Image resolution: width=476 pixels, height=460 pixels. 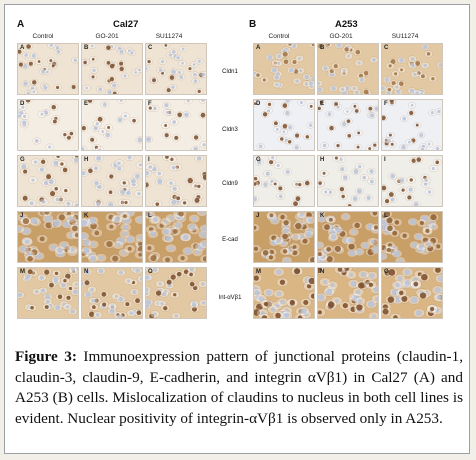 I want to click on panel-a-tile-f: F, so click(x=176, y=125).